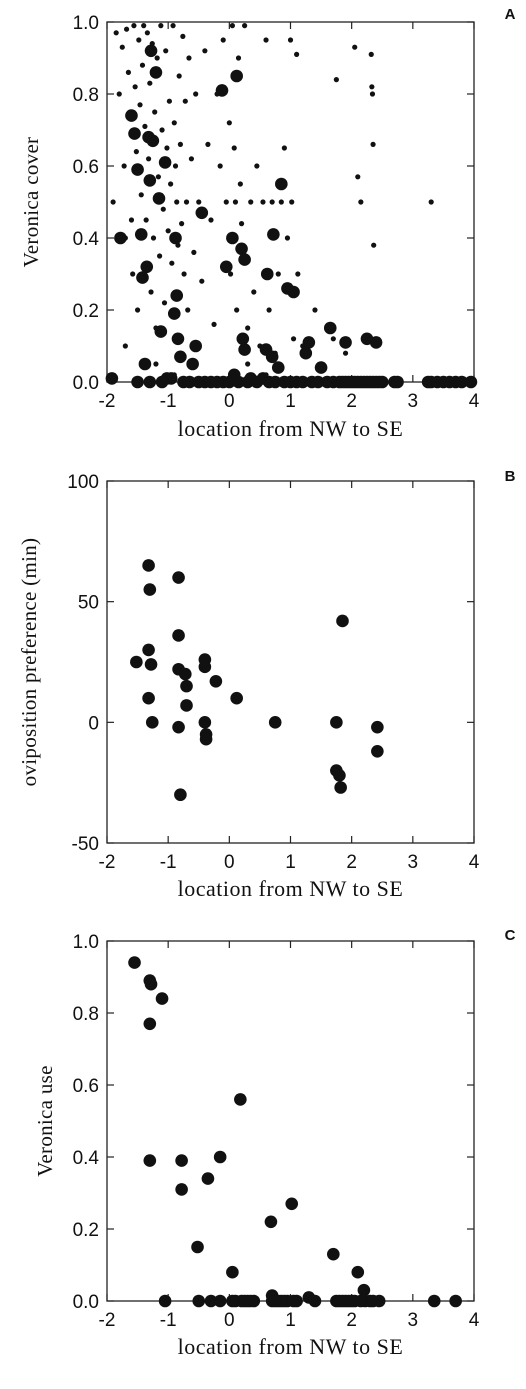  I want to click on y-tick-label: 0.6, so click(86, 1086).